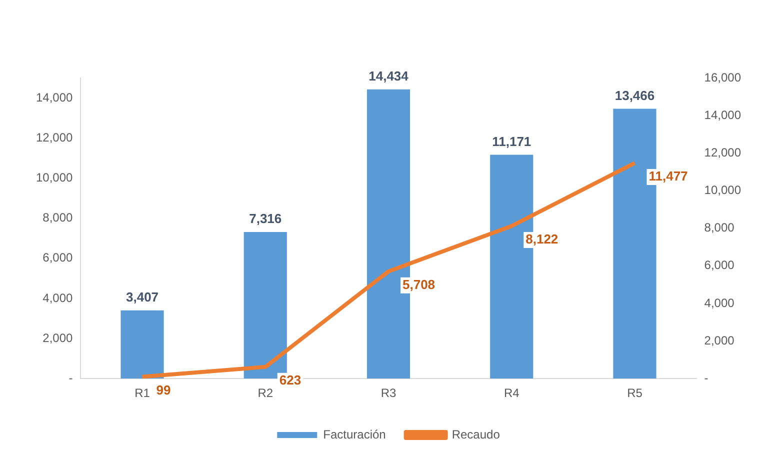  What do you see at coordinates (668, 176) in the screenshot?
I see `data-label: 11,477` at bounding box center [668, 176].